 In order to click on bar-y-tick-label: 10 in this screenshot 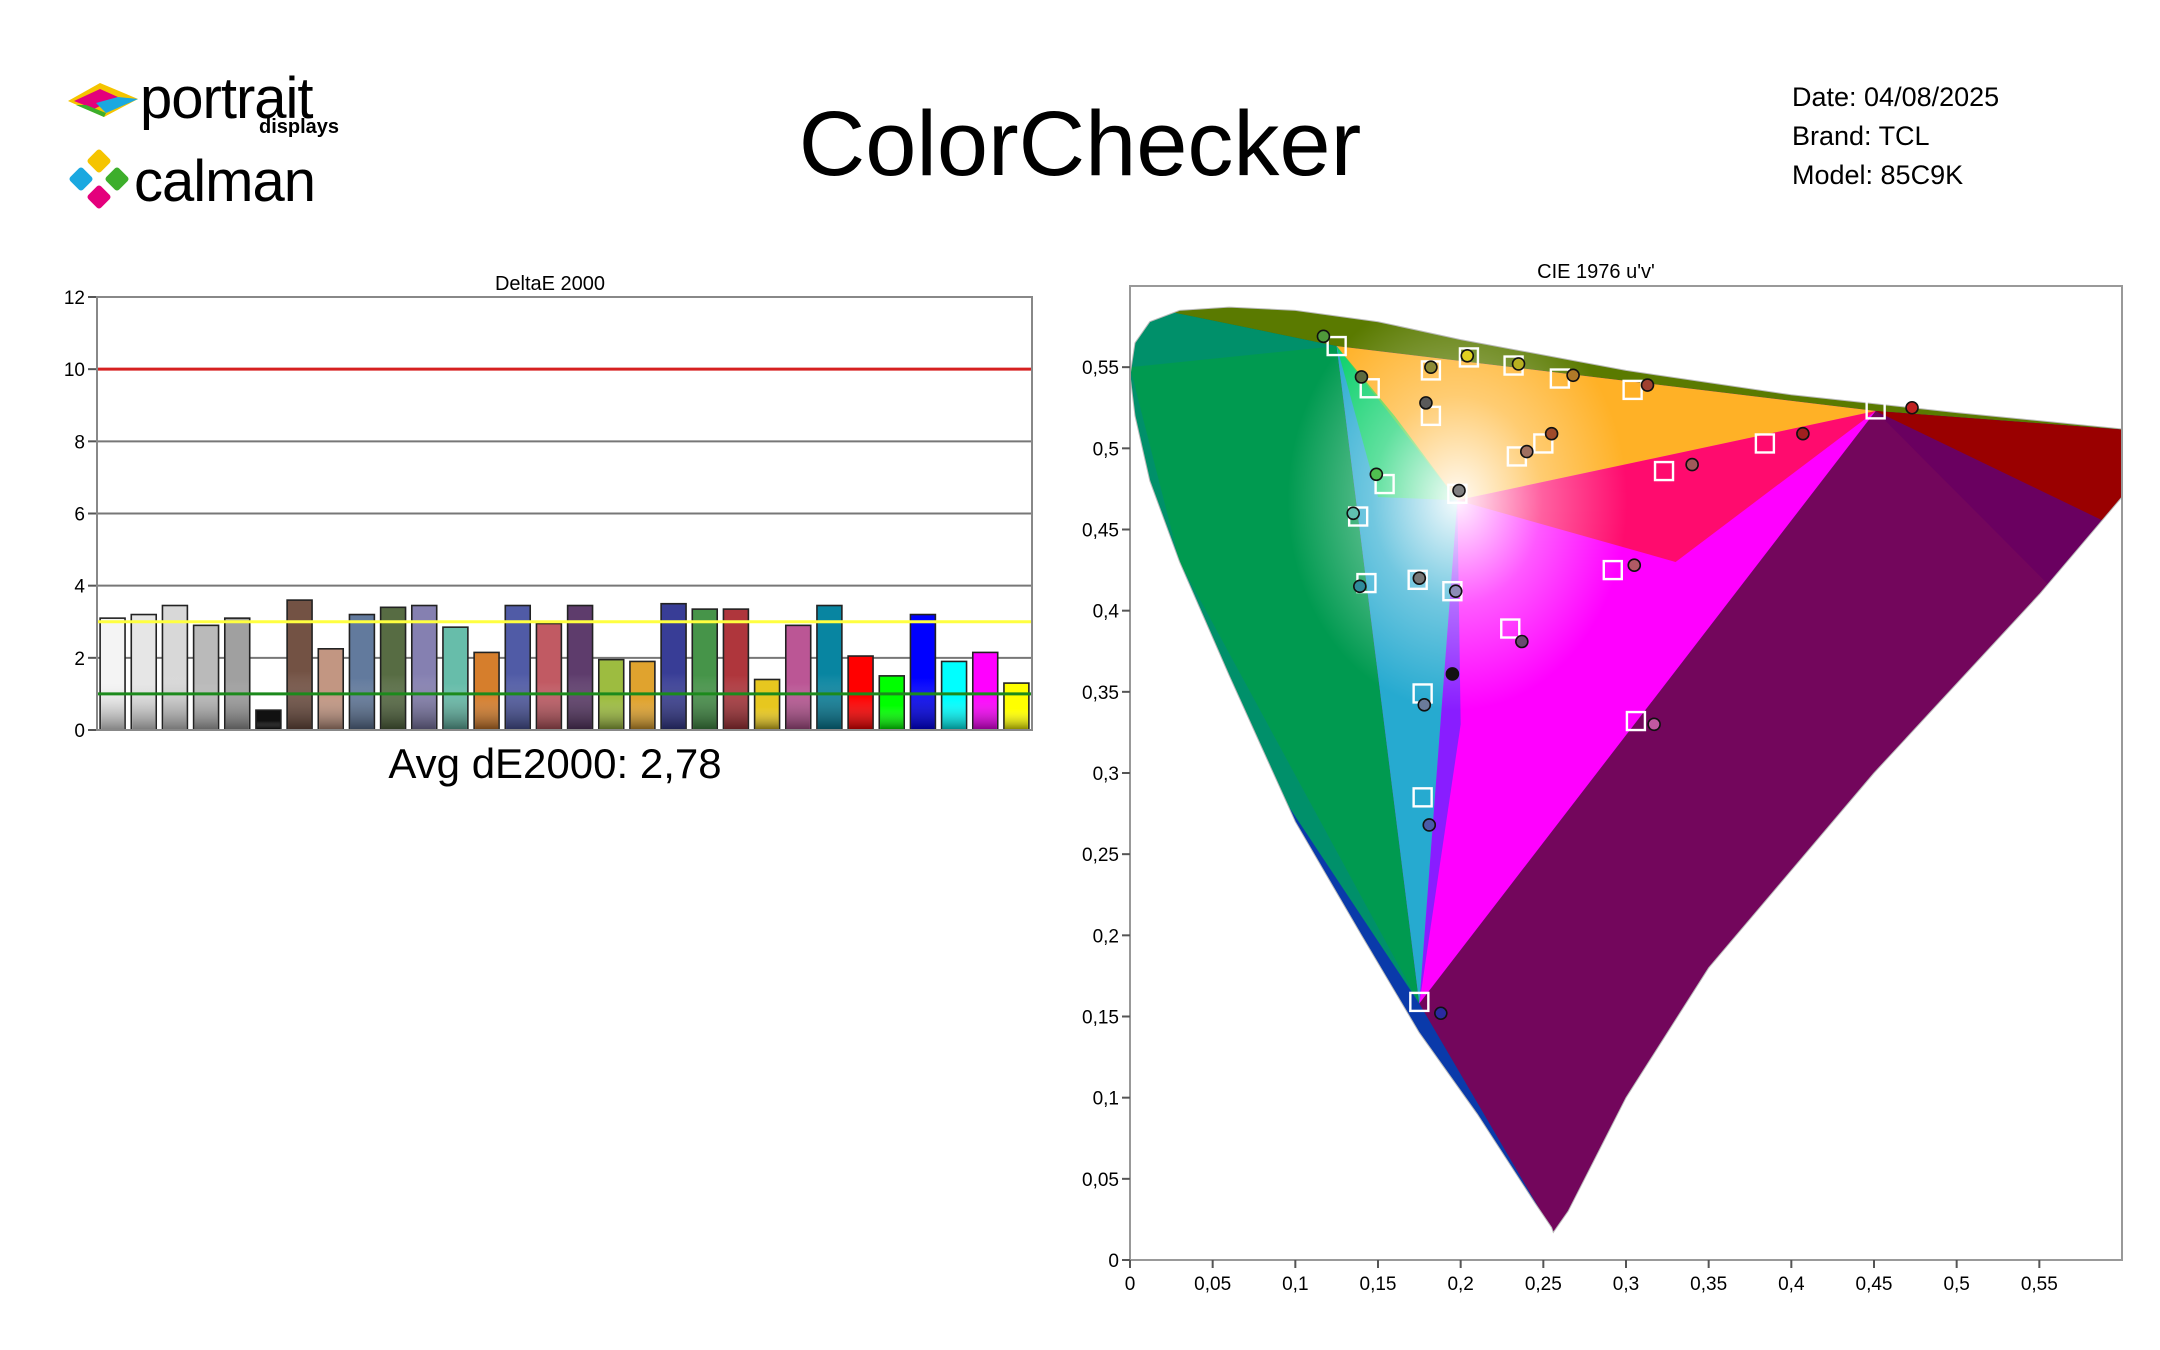, I will do `click(74, 370)`.